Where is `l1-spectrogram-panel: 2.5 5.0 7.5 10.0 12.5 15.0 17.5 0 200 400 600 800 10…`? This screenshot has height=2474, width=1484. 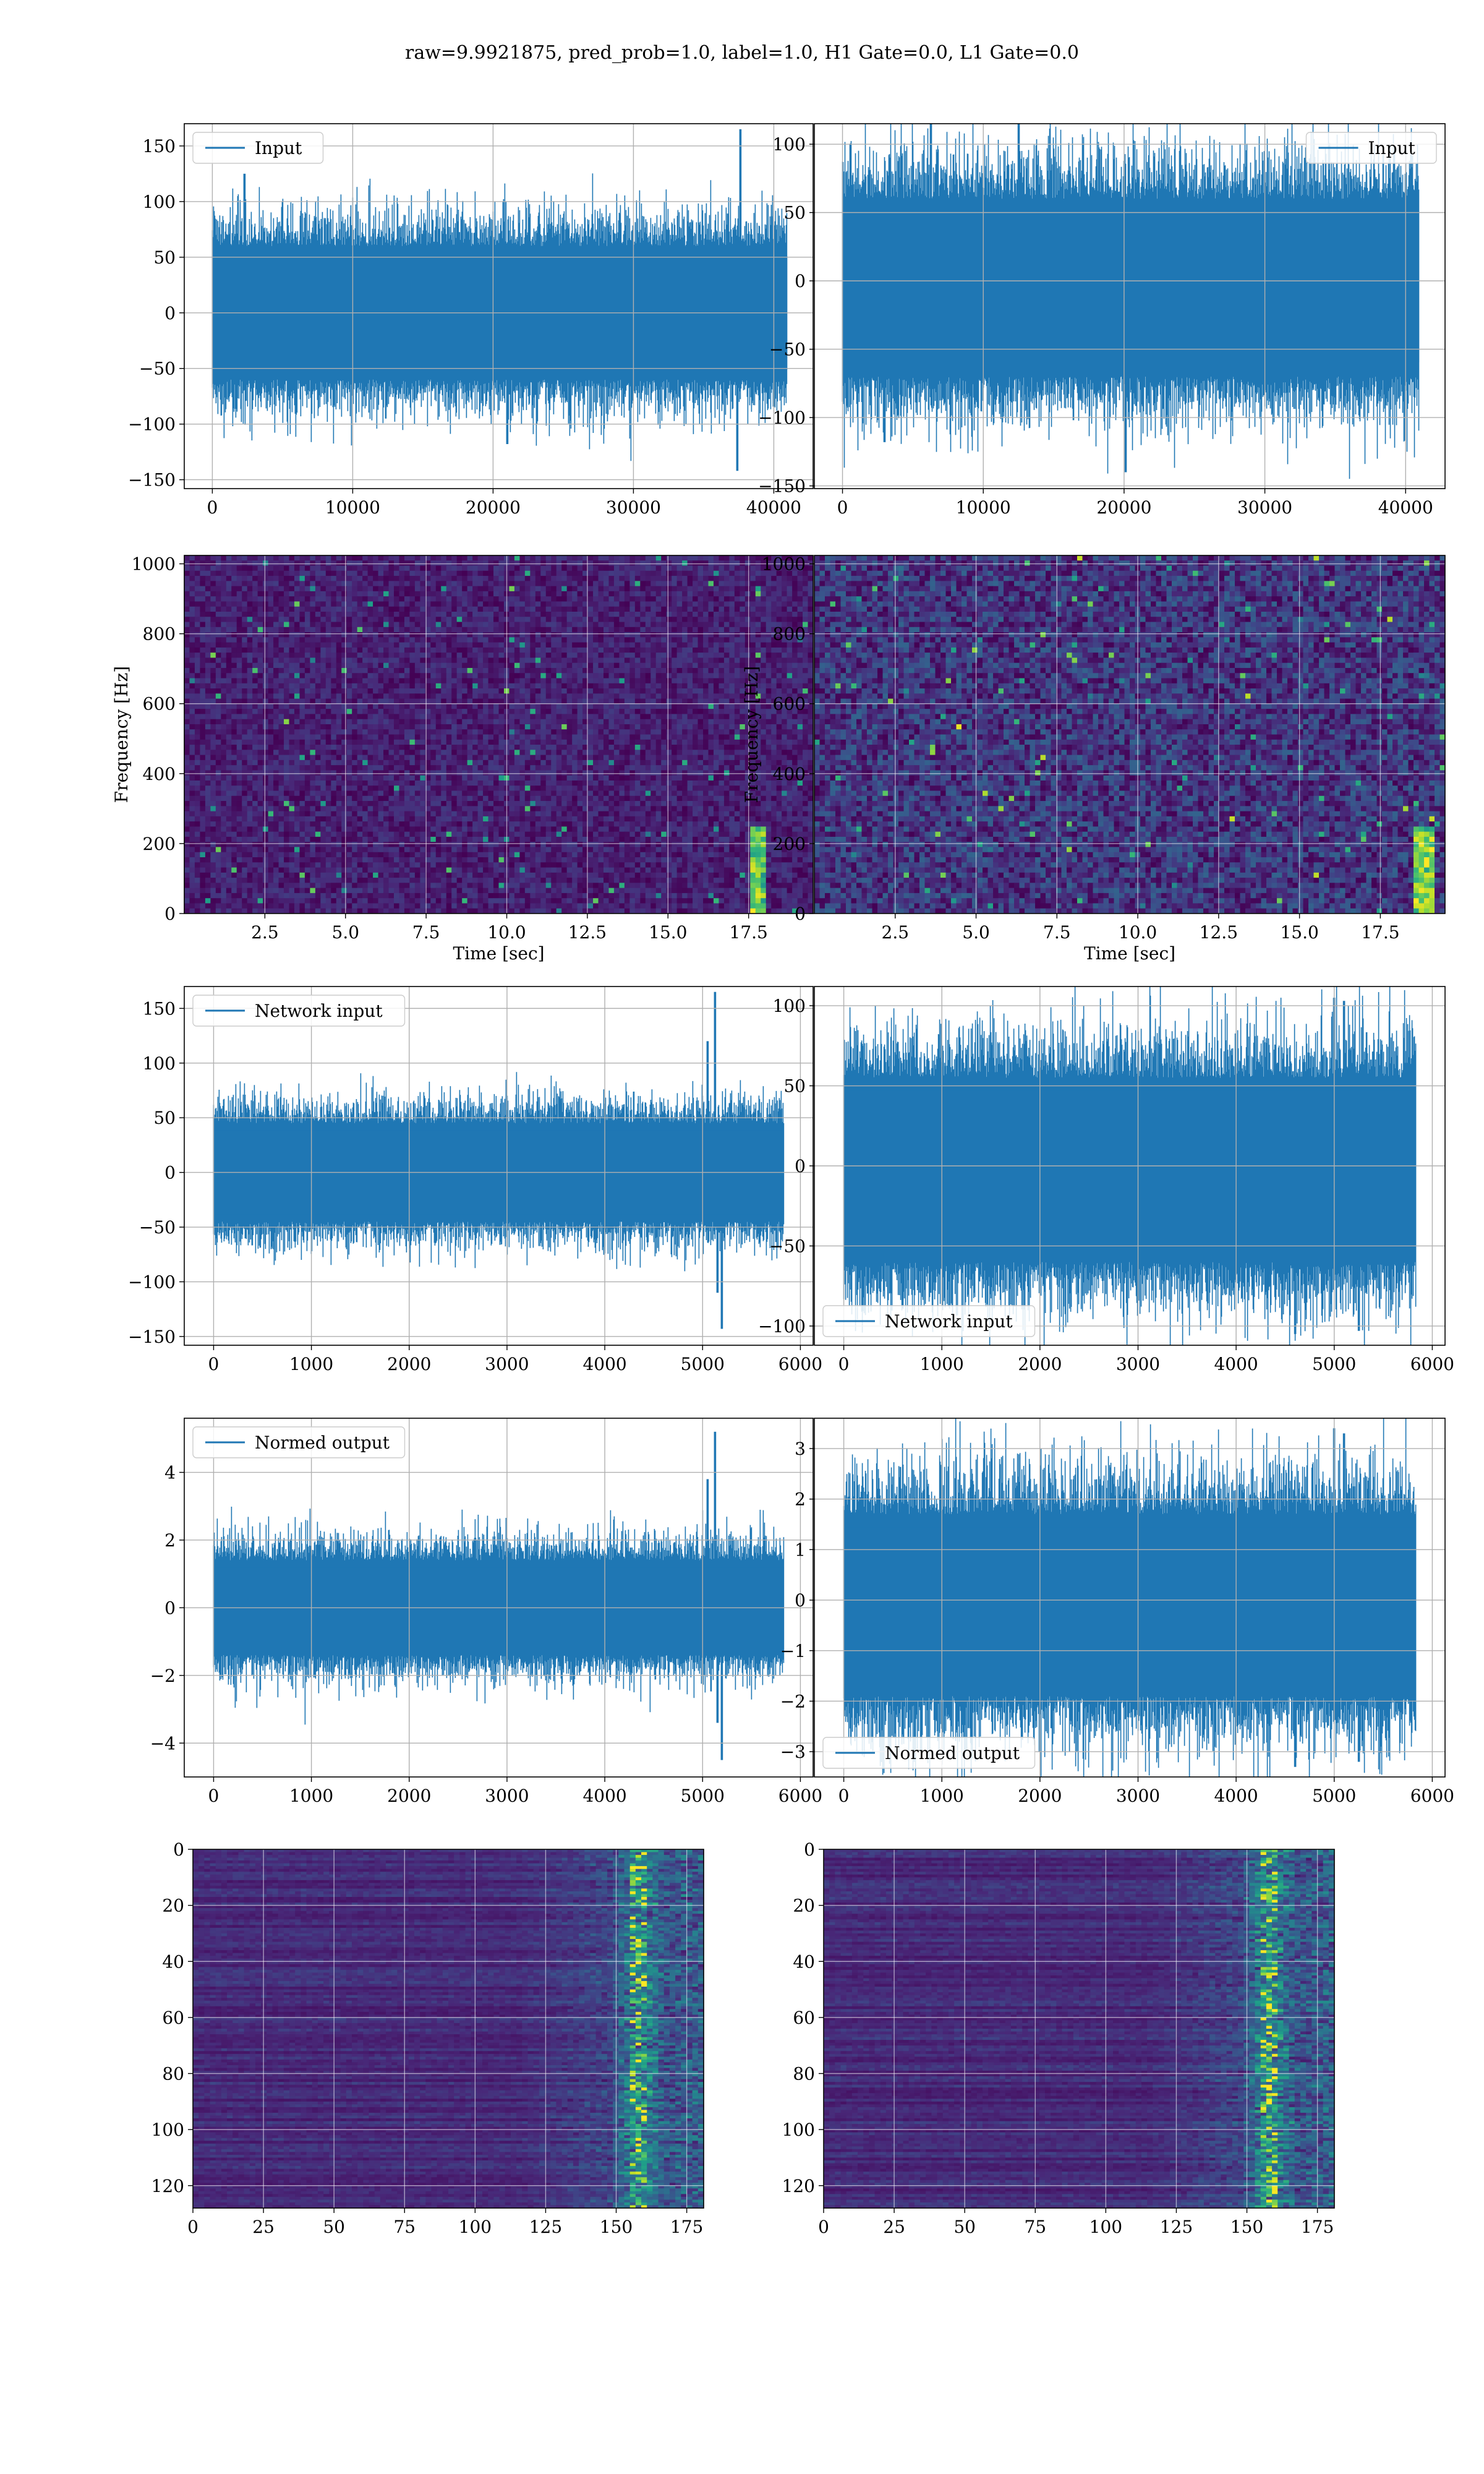 l1-spectrogram-panel: 2.5 5.0 7.5 10.0 12.5 15.0 17.5 0 200 400 600 800 10… is located at coordinates (1093, 759).